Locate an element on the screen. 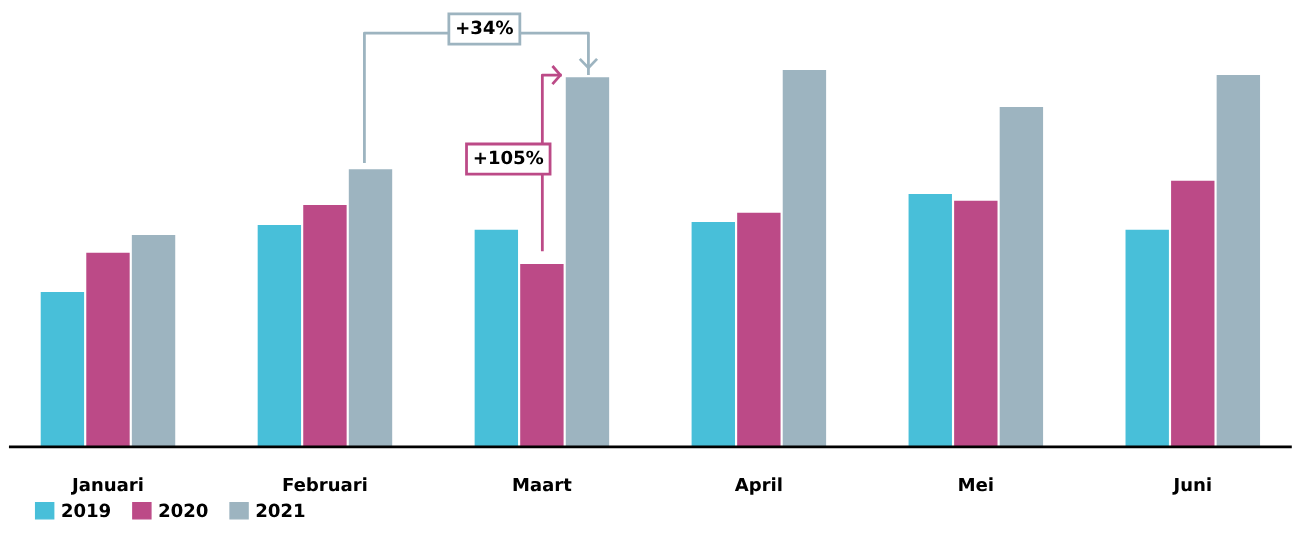 The image size is (1293, 537). legend-label: 2019 is located at coordinates (86, 510).